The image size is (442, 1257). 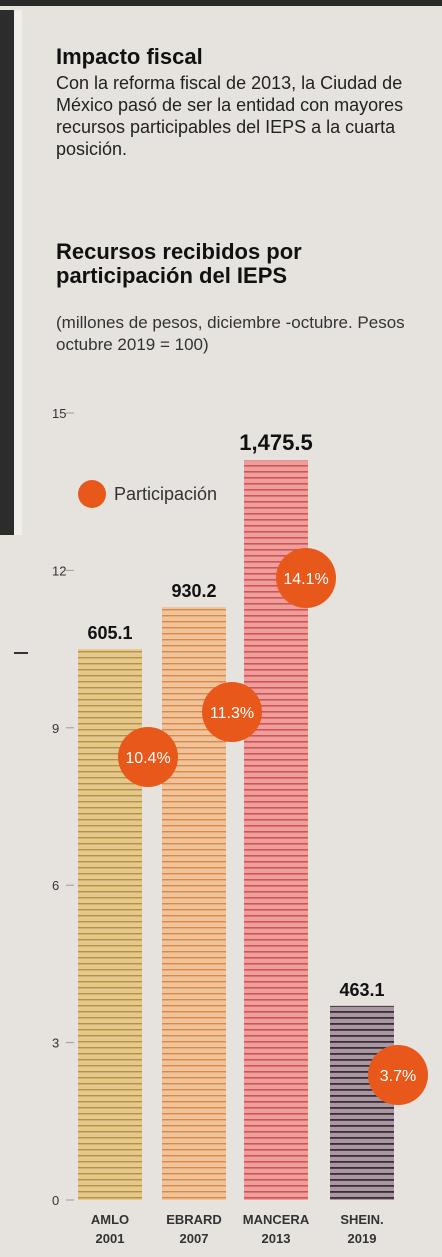 I want to click on participacion-label: 11.3%, so click(x=232, y=713).